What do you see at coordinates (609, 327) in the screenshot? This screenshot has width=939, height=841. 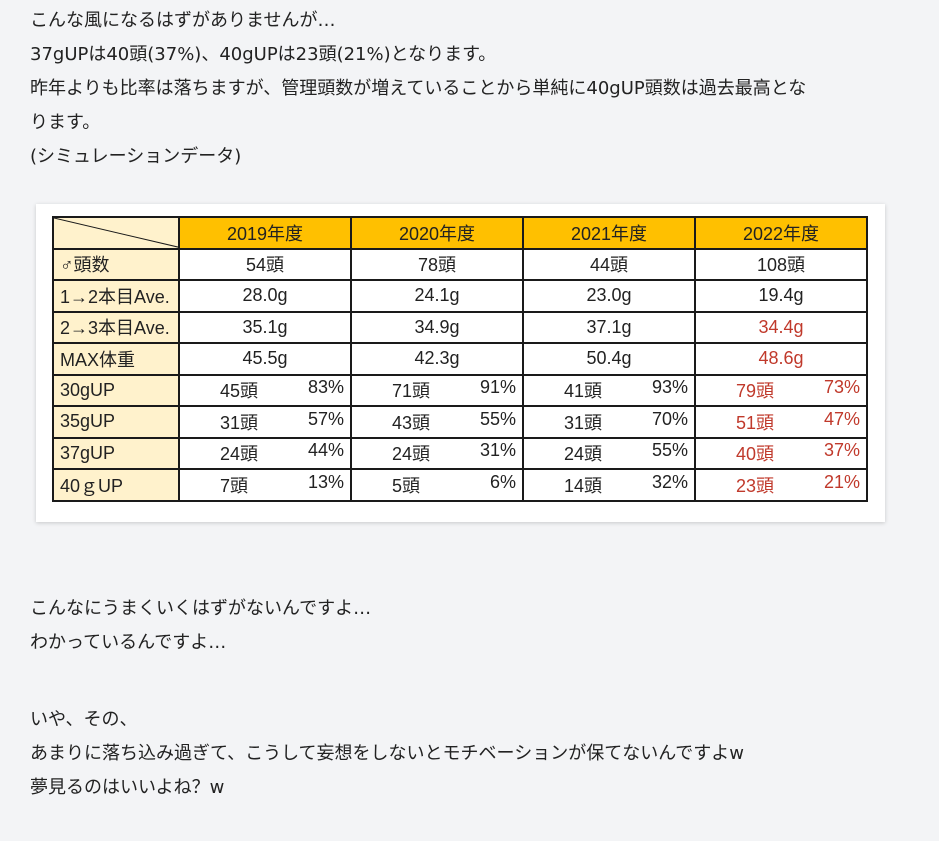 I see `table-cell: 37.1g` at bounding box center [609, 327].